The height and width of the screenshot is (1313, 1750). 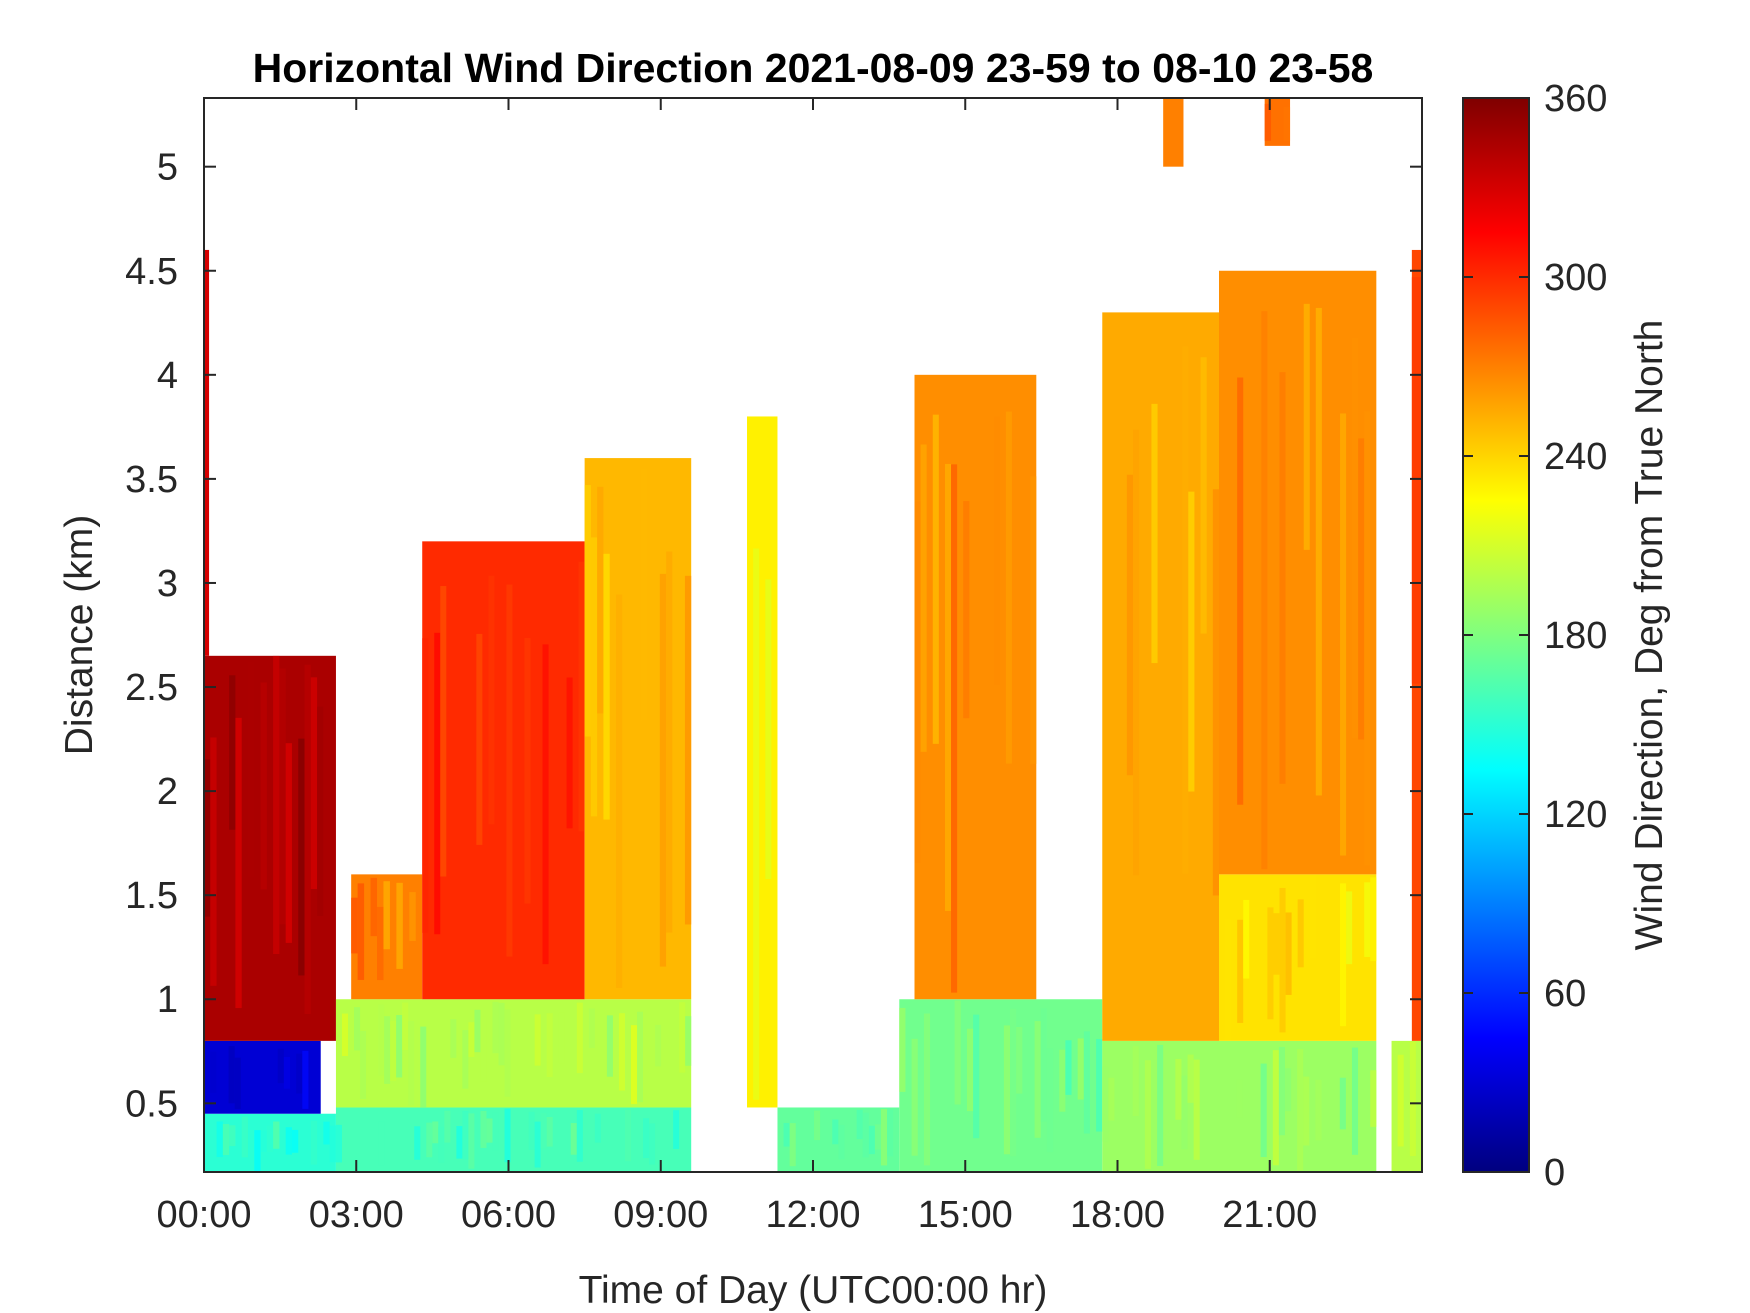 What do you see at coordinates (151, 272) in the screenshot?
I see `y-tick-label: 4.5` at bounding box center [151, 272].